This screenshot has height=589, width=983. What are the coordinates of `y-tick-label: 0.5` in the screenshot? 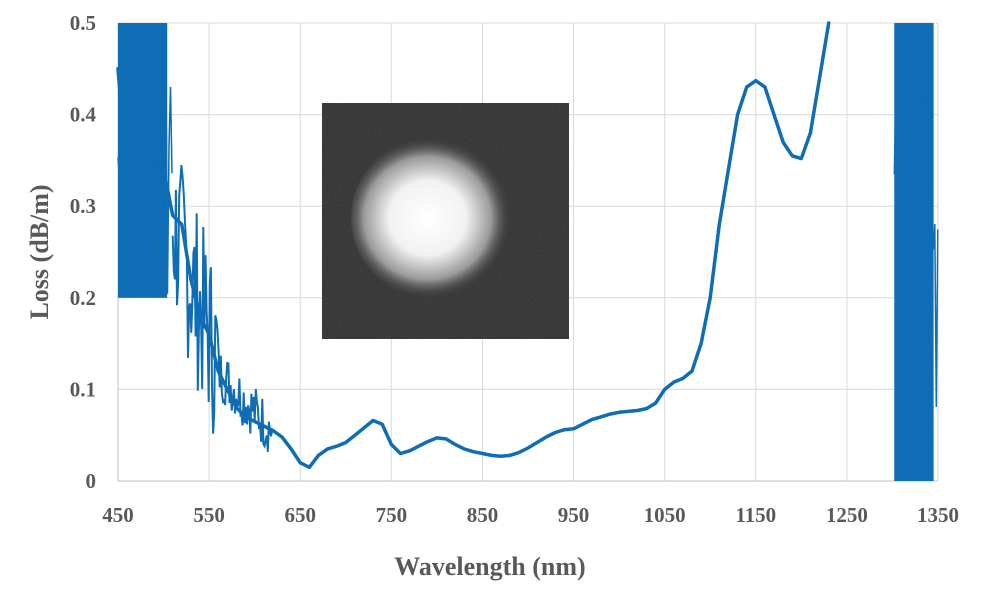 It's located at (83, 23).